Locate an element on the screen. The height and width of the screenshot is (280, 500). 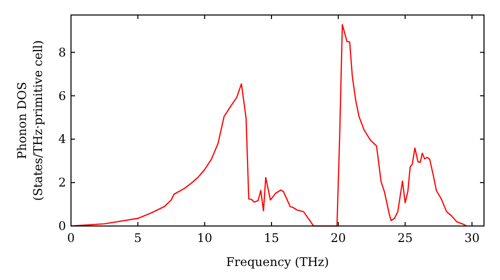
x-tick-label: 10 is located at coordinates (204, 238).